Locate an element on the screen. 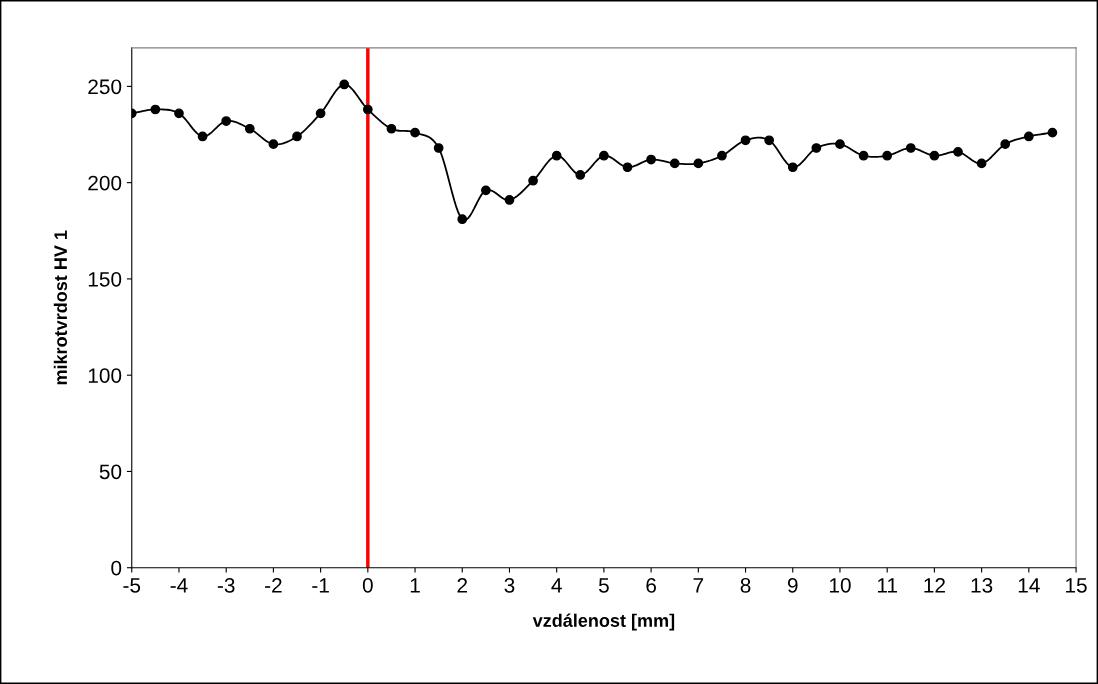 The width and height of the screenshot is (1098, 684). x-tick-label: -3 is located at coordinates (226, 585).